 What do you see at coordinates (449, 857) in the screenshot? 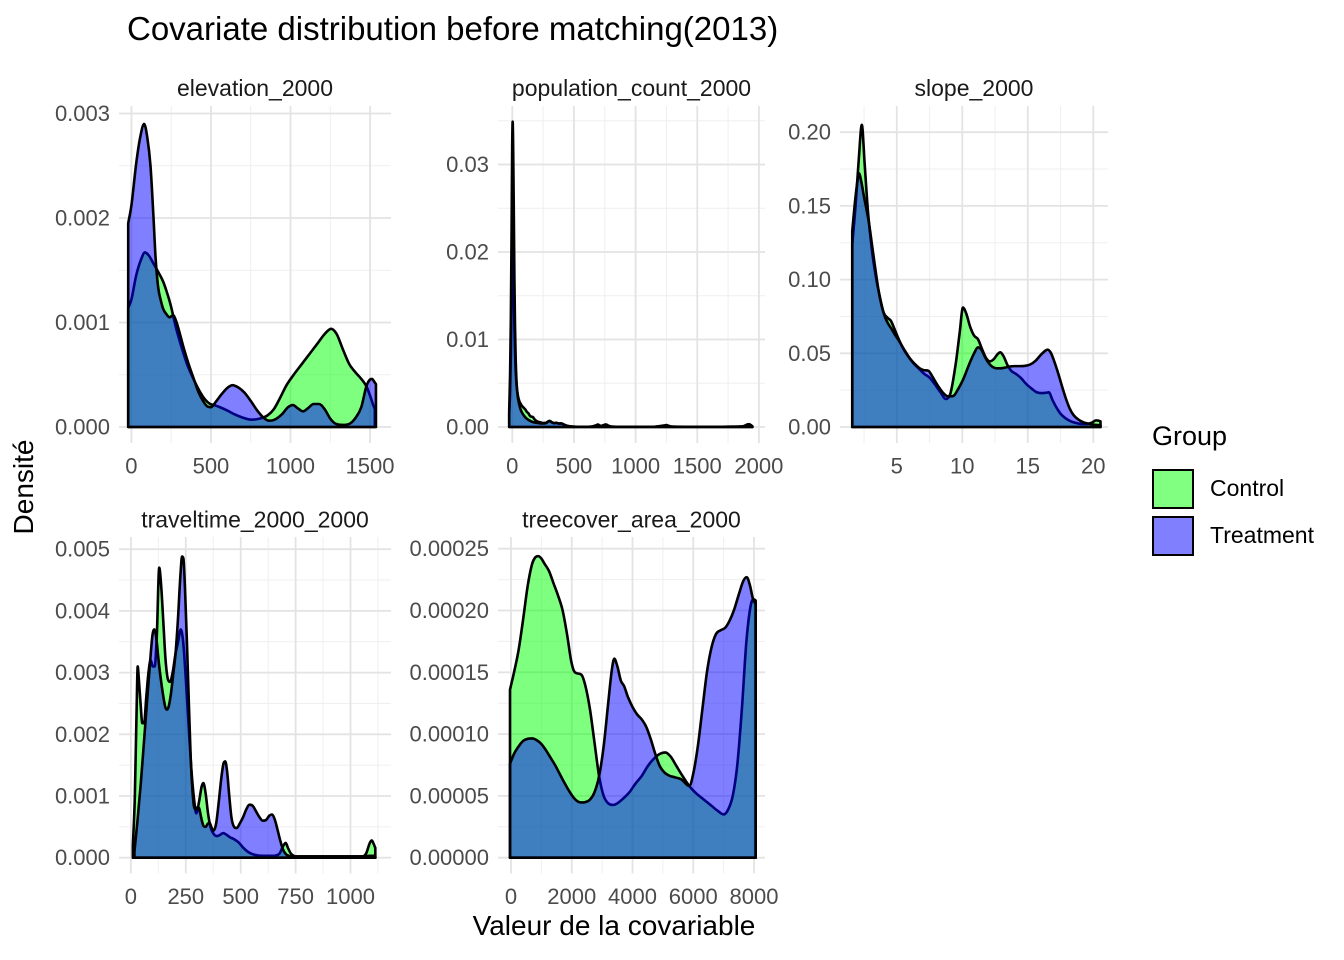
I see `y-tick-label: 0.00000` at bounding box center [449, 857].